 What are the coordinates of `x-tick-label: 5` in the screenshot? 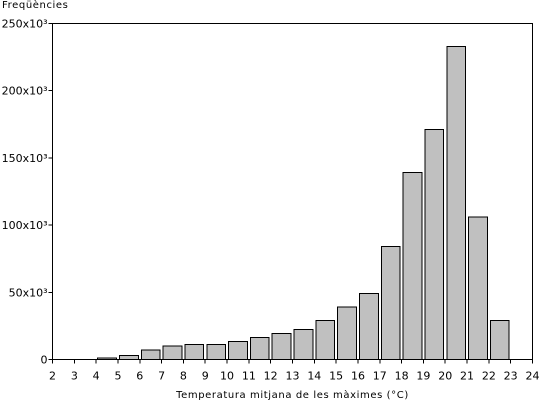 It's located at (117, 376).